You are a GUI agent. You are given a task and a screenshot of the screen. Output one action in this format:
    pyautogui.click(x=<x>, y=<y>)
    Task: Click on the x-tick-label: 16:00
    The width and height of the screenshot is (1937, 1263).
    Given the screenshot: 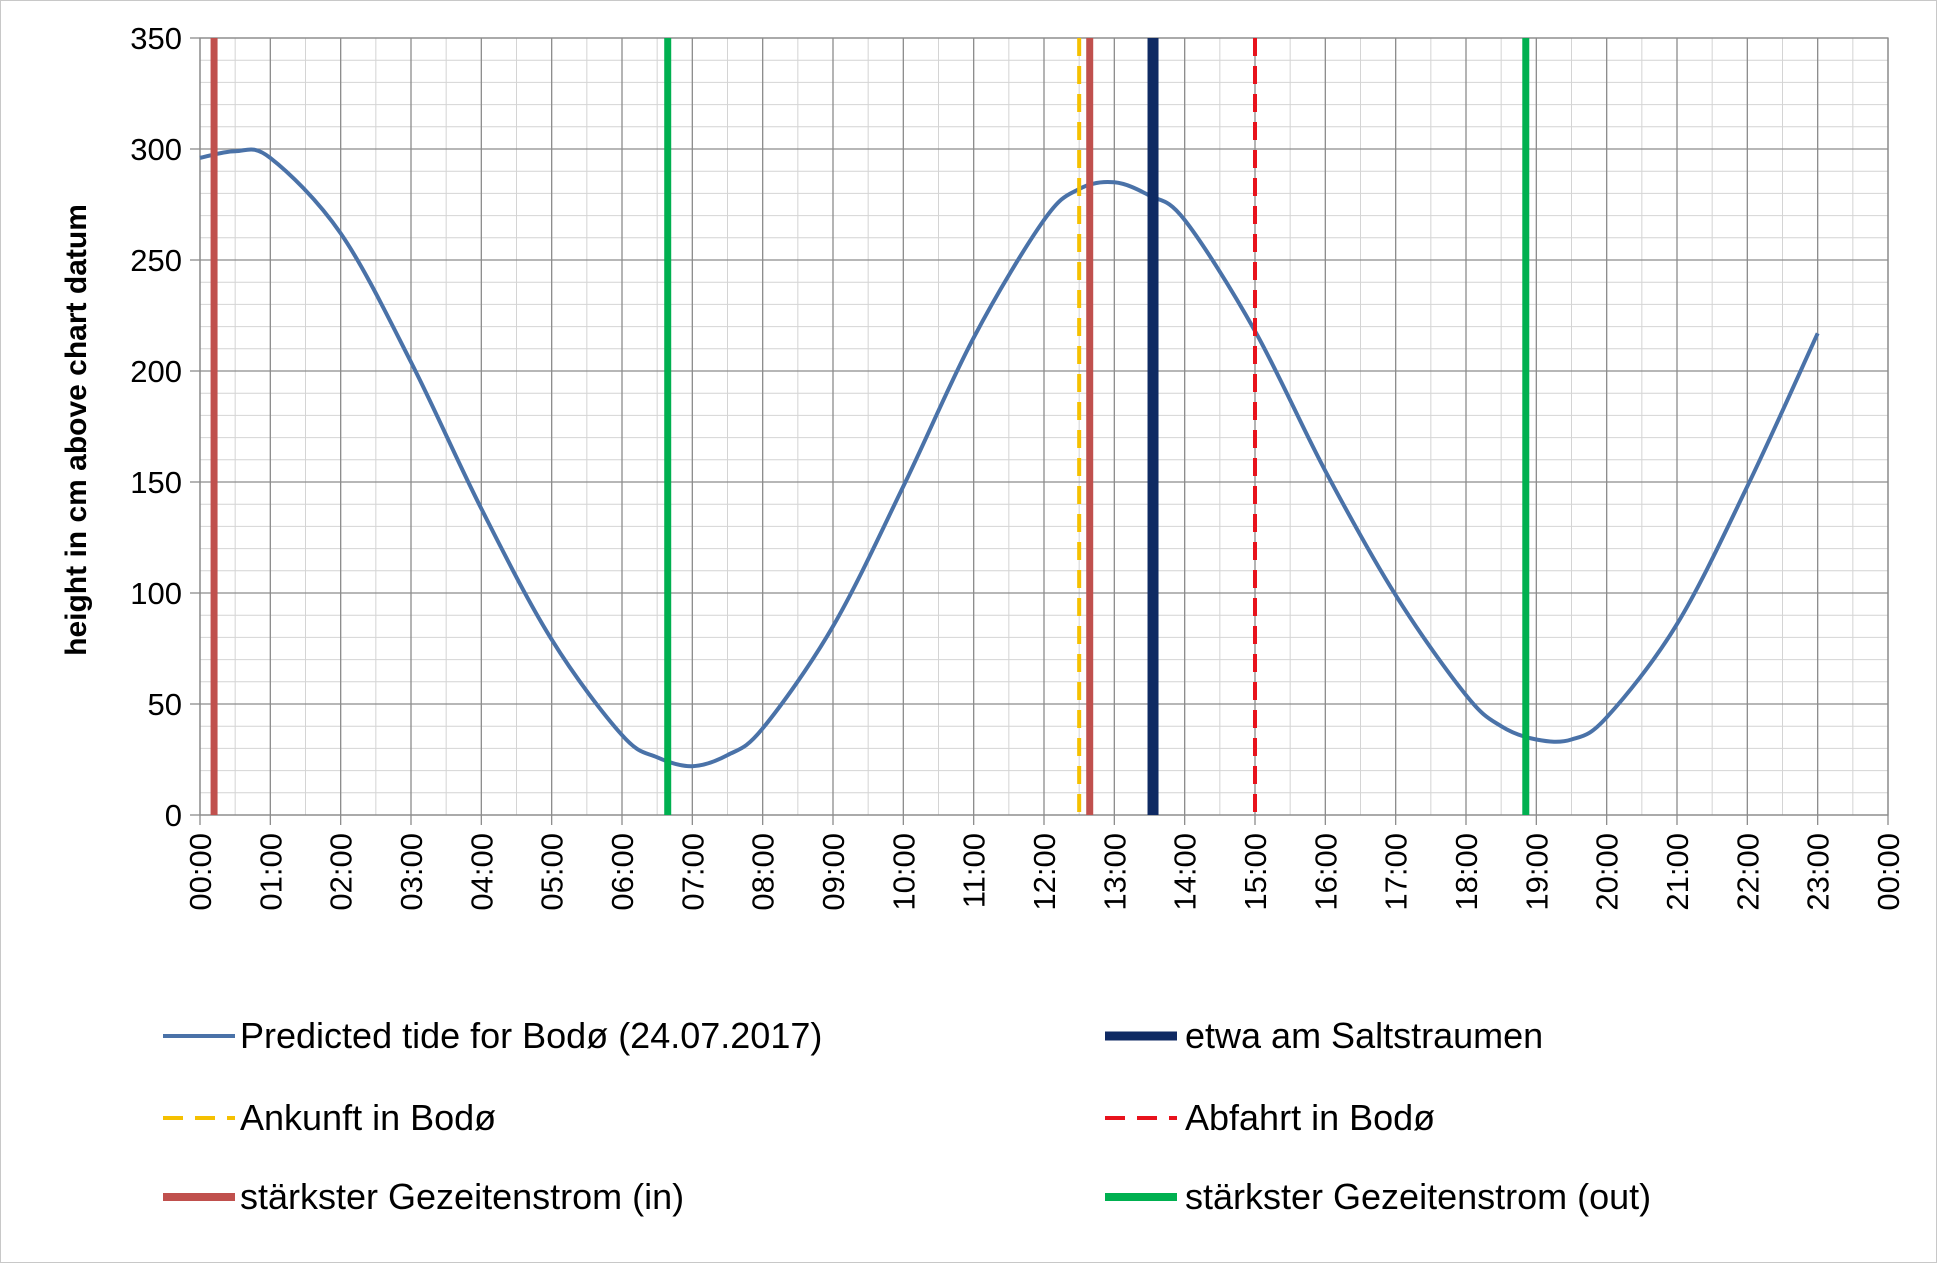 What is the action you would take?
    pyautogui.click(x=1325, y=872)
    